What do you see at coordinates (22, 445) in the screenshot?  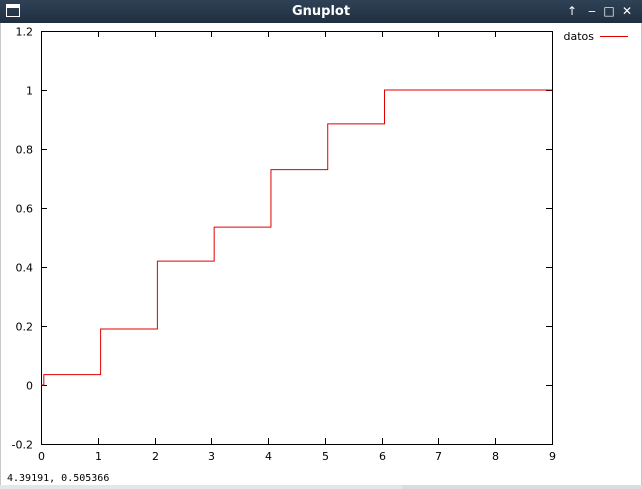 I see `y-tick-label: -0.2` at bounding box center [22, 445].